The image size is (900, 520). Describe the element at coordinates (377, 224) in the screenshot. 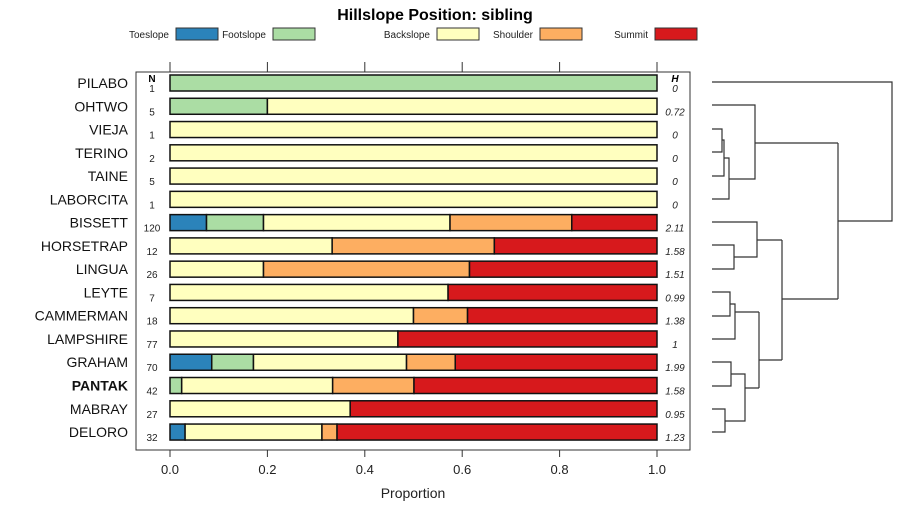

I see `row-bissett: BISSETT 120 2.11` at that location.